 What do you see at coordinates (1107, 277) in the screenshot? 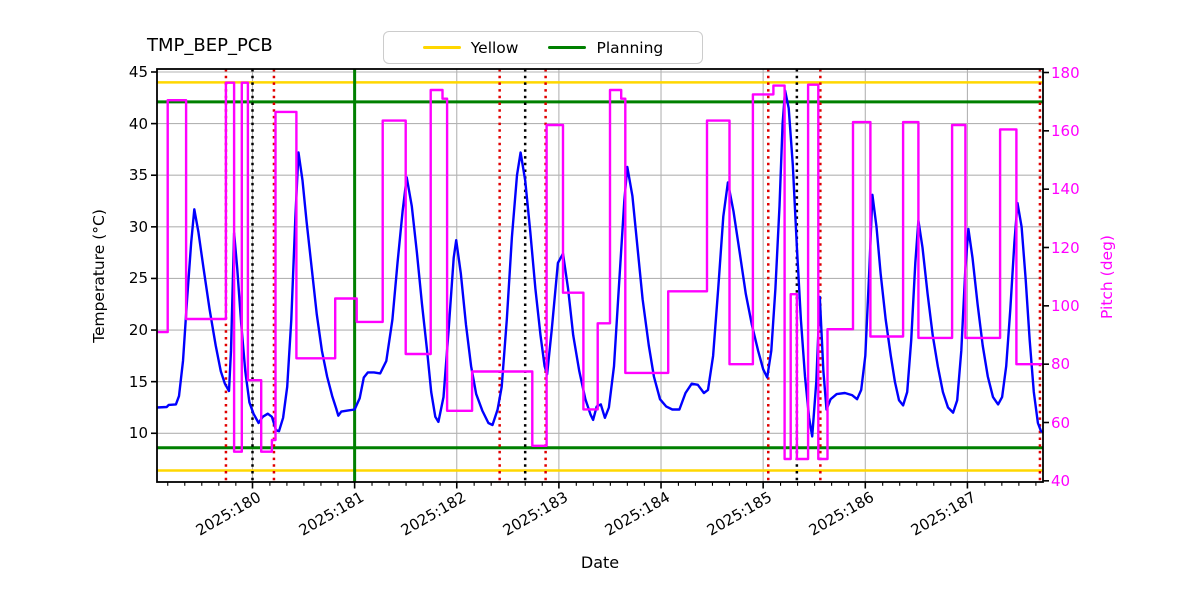
I see `y-right-axis-label: Pitch (deg)` at bounding box center [1107, 277].